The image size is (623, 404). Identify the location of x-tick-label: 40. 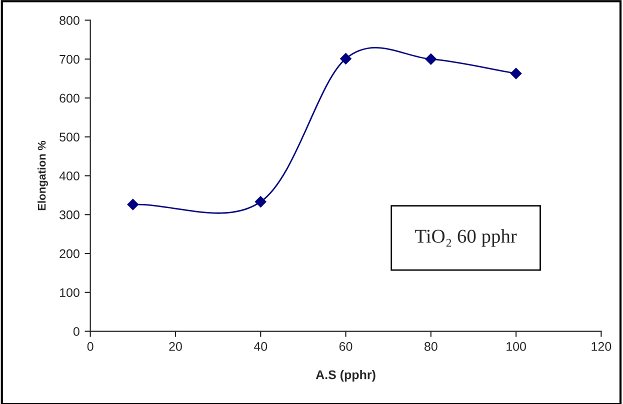
(261, 346).